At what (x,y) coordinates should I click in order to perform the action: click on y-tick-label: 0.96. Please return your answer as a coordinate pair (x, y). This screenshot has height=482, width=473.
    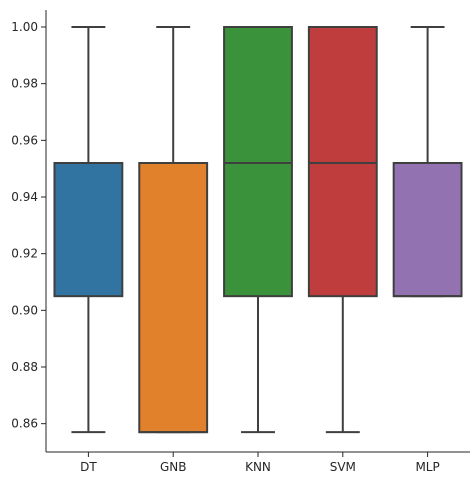
    Looking at the image, I should click on (24, 140).